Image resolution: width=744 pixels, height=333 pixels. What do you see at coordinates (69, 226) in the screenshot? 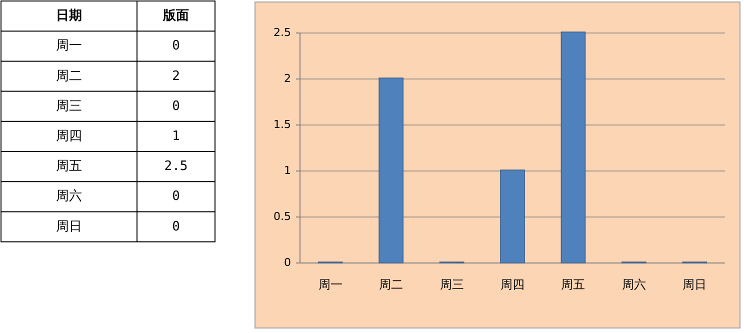
I see `category-label: 周日` at bounding box center [69, 226].